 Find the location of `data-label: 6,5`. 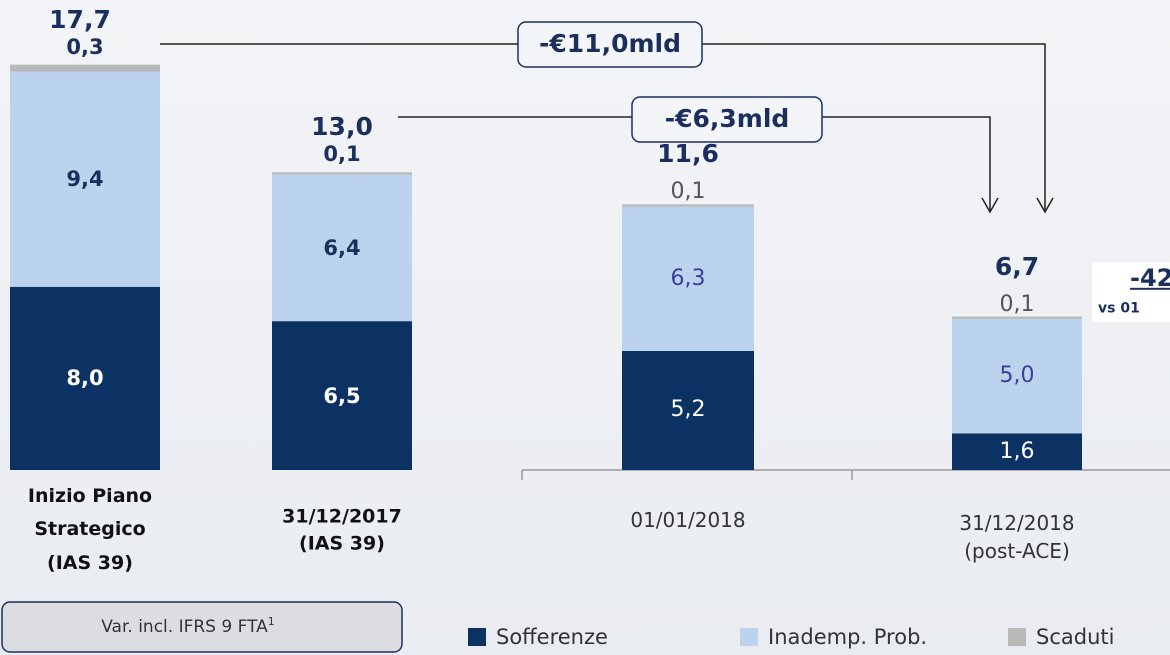

data-label: 6,5 is located at coordinates (342, 395).